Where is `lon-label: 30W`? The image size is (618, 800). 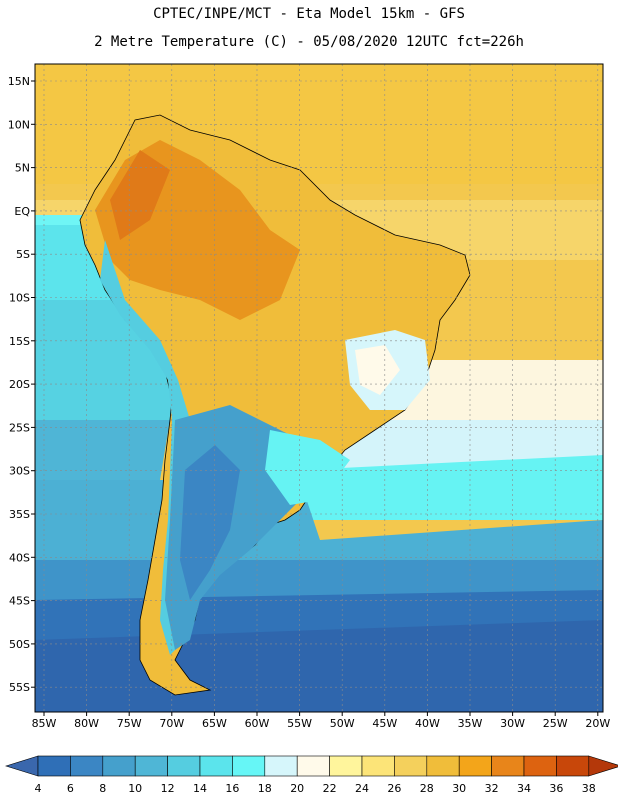
lon-label: 30W is located at coordinates (512, 723).